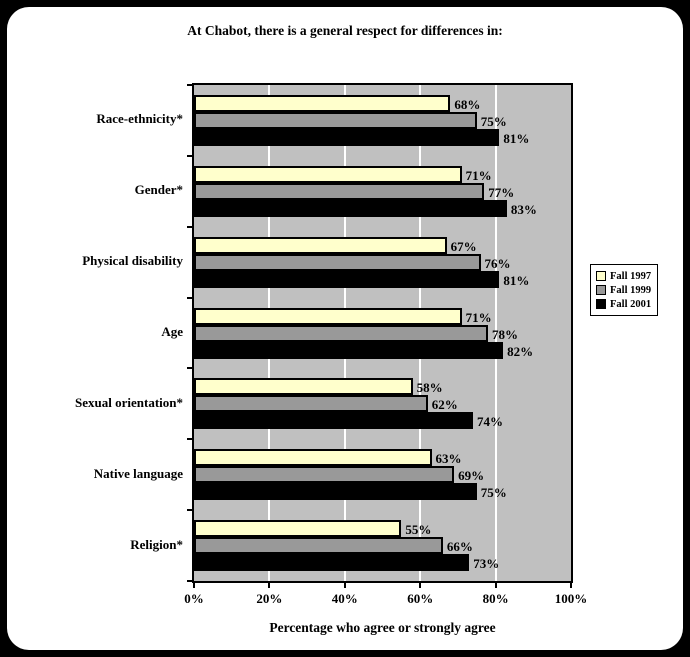  What do you see at coordinates (420, 598) in the screenshot?
I see `x-tick-label: 60%` at bounding box center [420, 598].